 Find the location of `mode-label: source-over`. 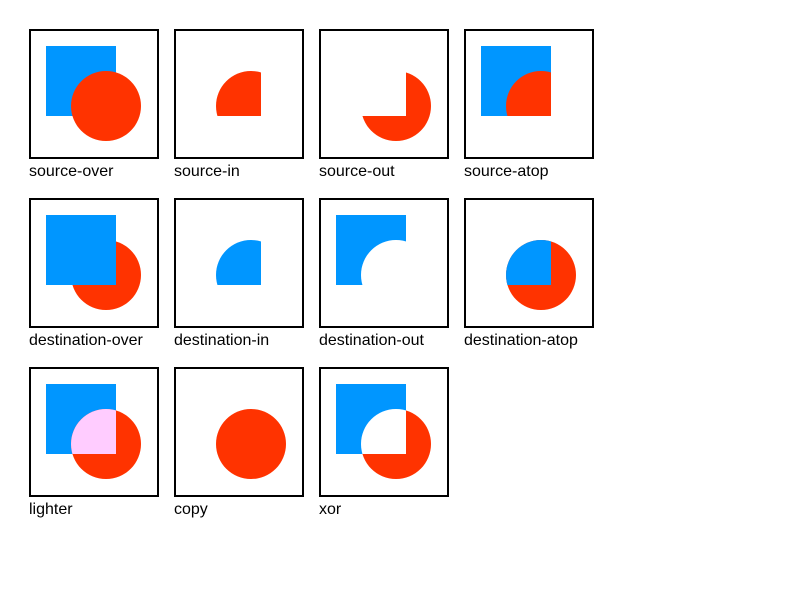

mode-label: source-over is located at coordinates (71, 171).